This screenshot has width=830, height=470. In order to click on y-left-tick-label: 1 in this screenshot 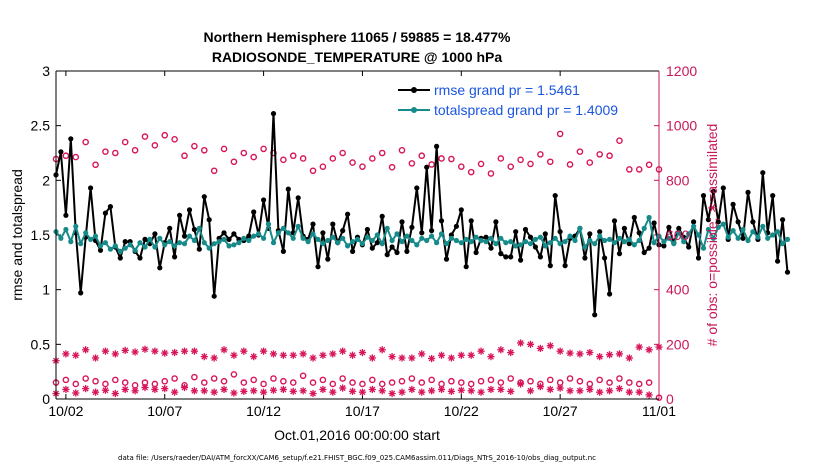, I will do `click(46, 290)`.